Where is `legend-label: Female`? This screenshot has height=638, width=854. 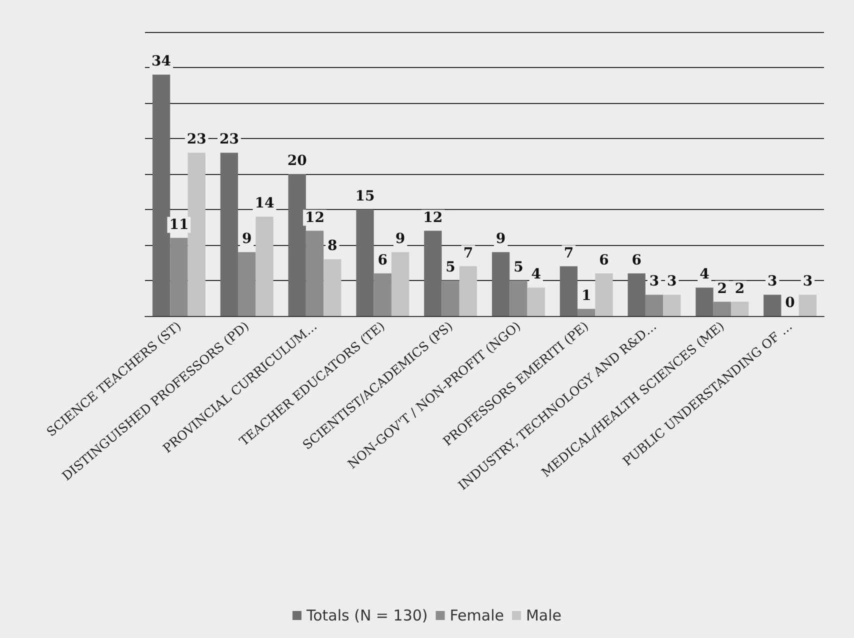
legend-label: Female is located at coordinates (477, 615).